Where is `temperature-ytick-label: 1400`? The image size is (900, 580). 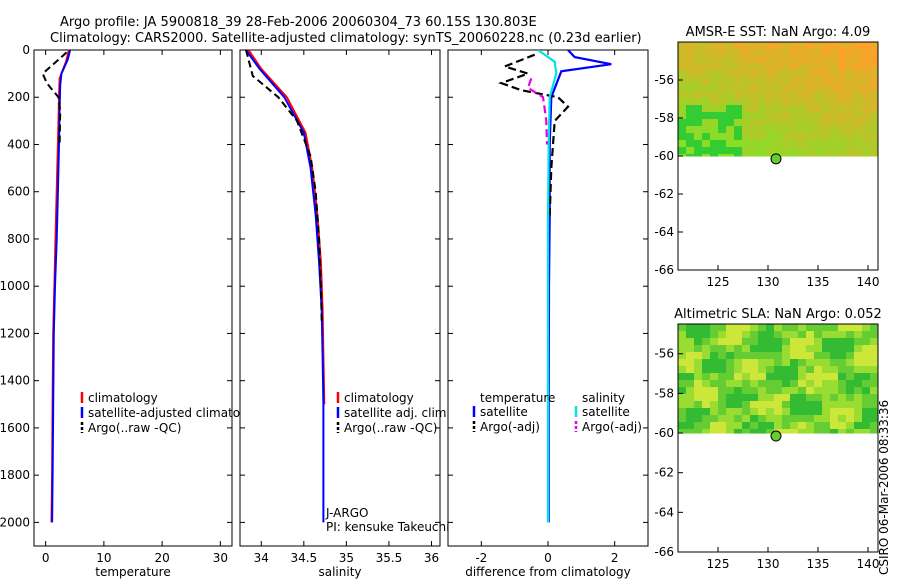 temperature-ytick-label: 1400 is located at coordinates (15, 381).